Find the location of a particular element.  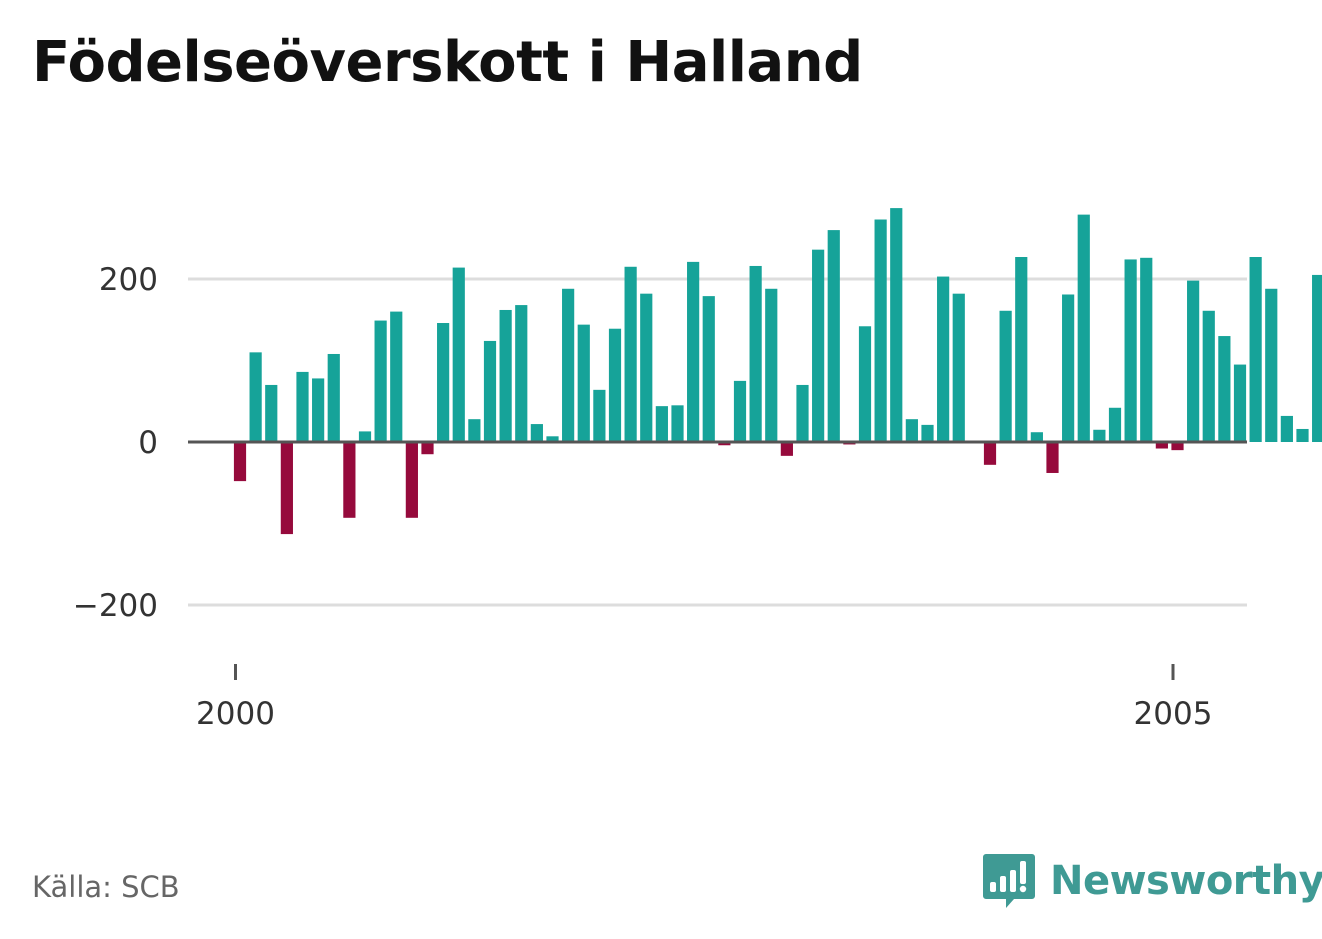

y-tick-label: 200 is located at coordinates (128, 280).